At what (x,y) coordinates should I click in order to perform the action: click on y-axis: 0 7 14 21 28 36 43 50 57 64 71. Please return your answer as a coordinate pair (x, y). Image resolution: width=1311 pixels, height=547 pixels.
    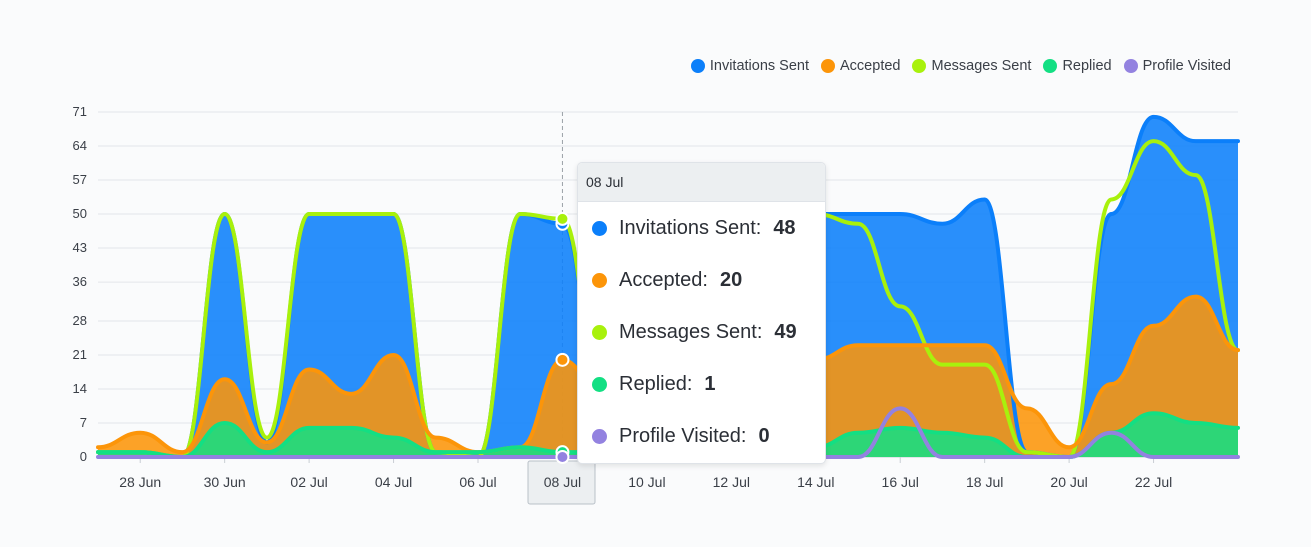
    Looking at the image, I should click on (80, 284).